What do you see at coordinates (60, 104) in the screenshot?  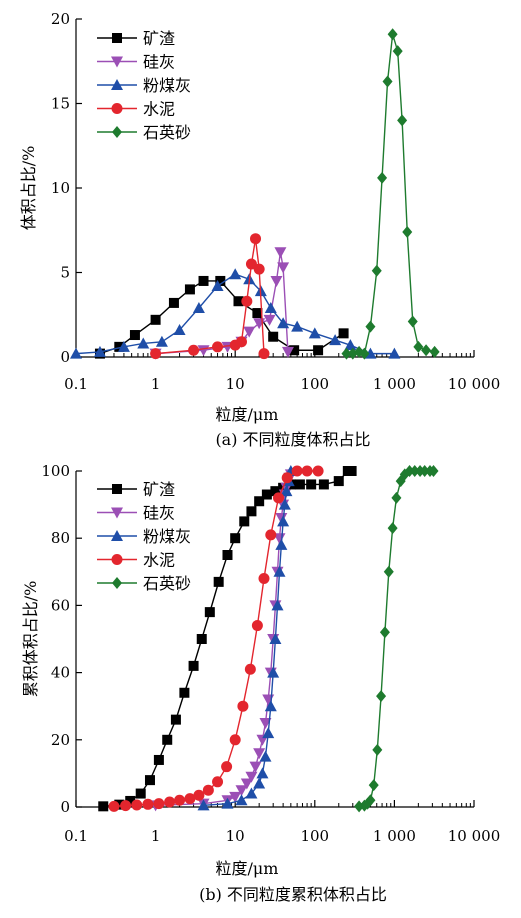 I see `y-tick-label: 15` at bounding box center [60, 104].